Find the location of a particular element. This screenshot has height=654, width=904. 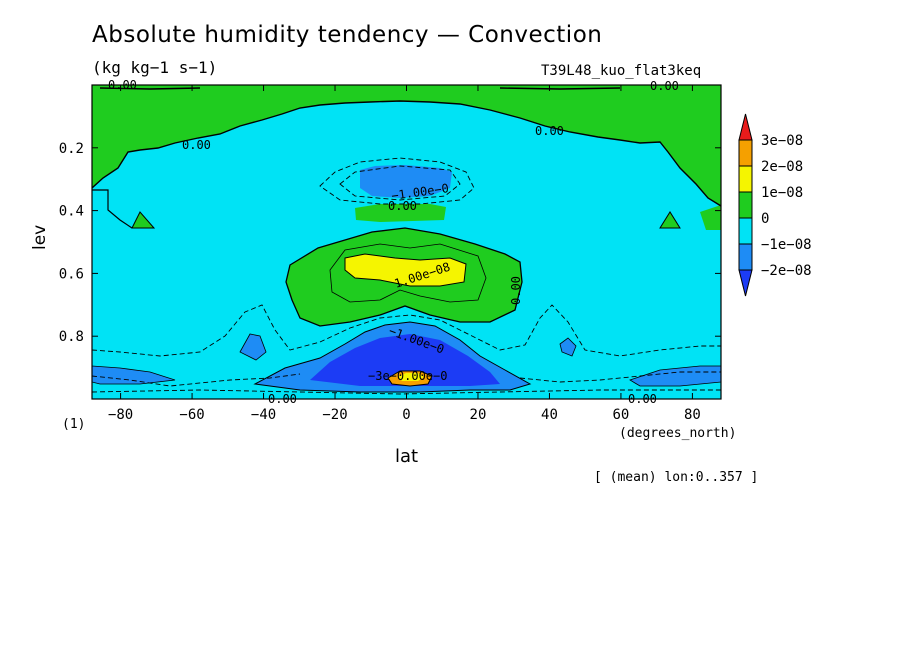

x-tick-label: −20 is located at coordinates (334, 415).